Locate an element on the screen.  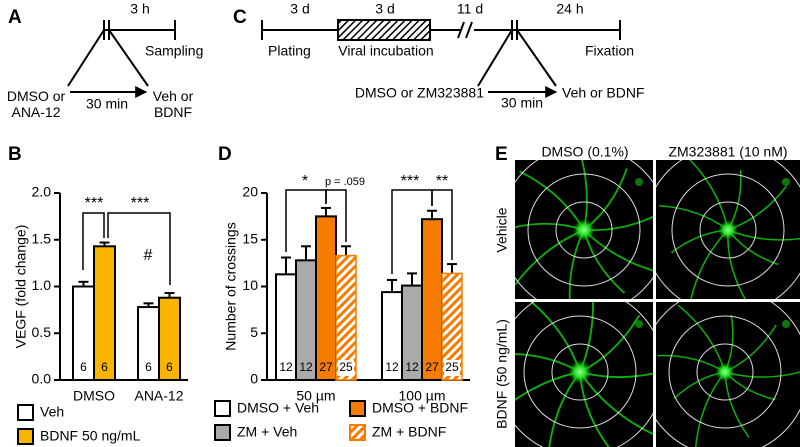
y-tick-label: 1.0 is located at coordinates (42, 285).